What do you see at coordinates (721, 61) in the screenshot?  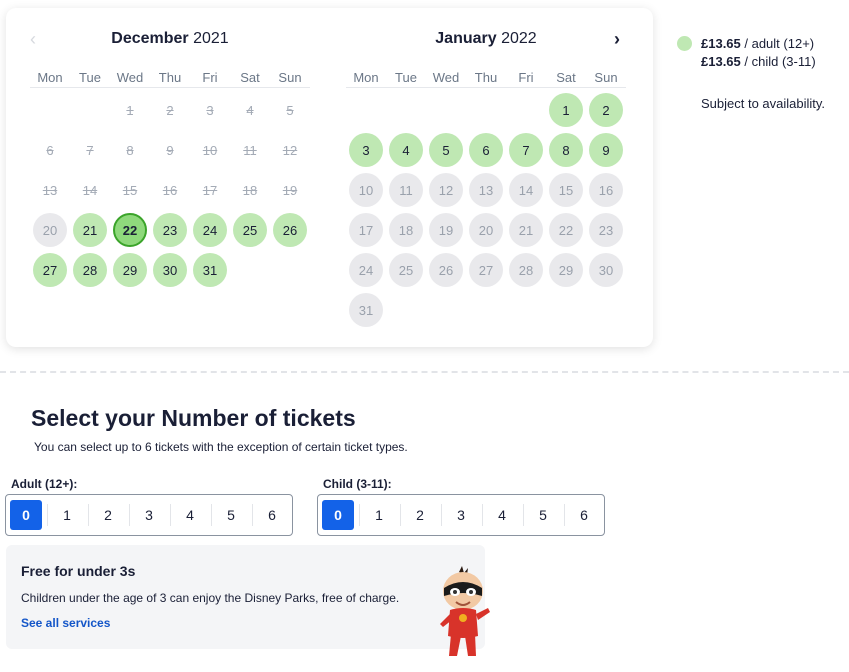 I see `child-price: £13.65` at bounding box center [721, 61].